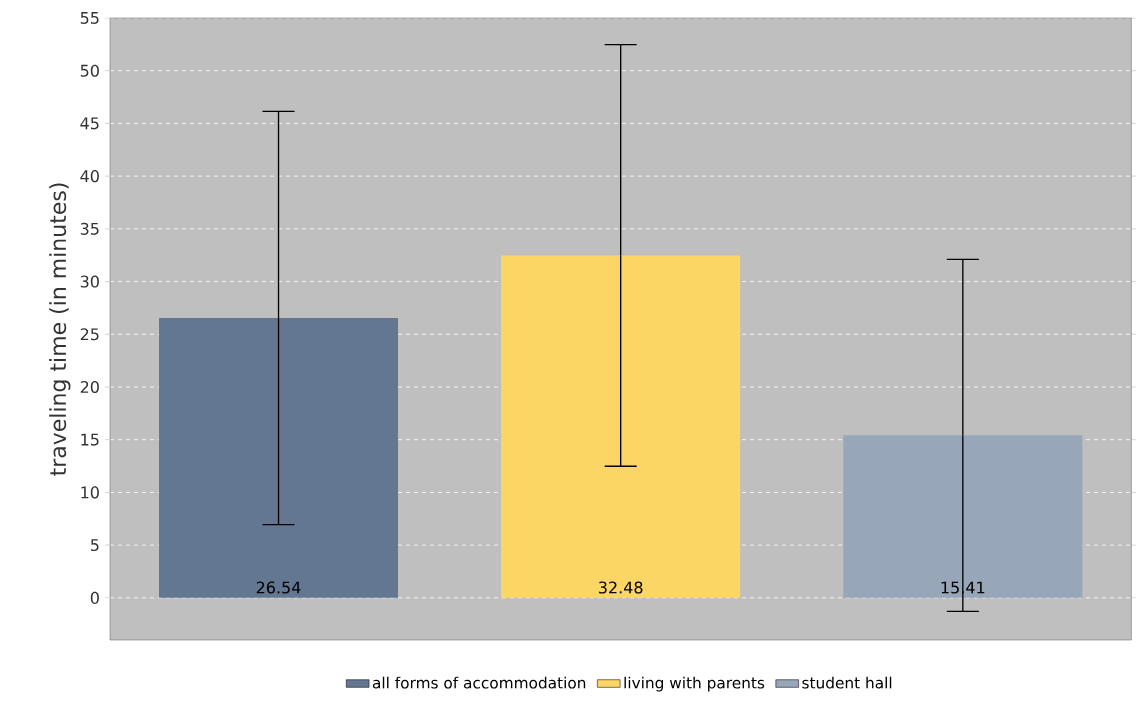 This screenshot has height=715, width=1136. I want to click on legend-label: all forms of accommodation, so click(479, 682).